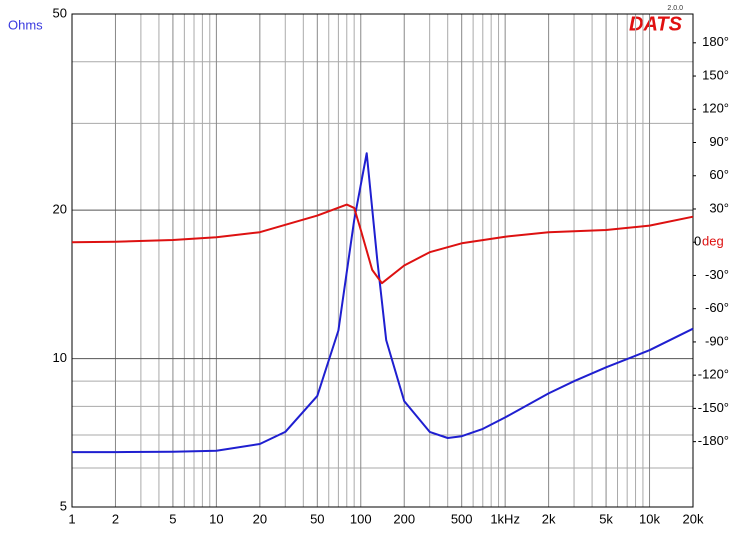  I want to click on x-tick-label: 10, so click(216, 518).